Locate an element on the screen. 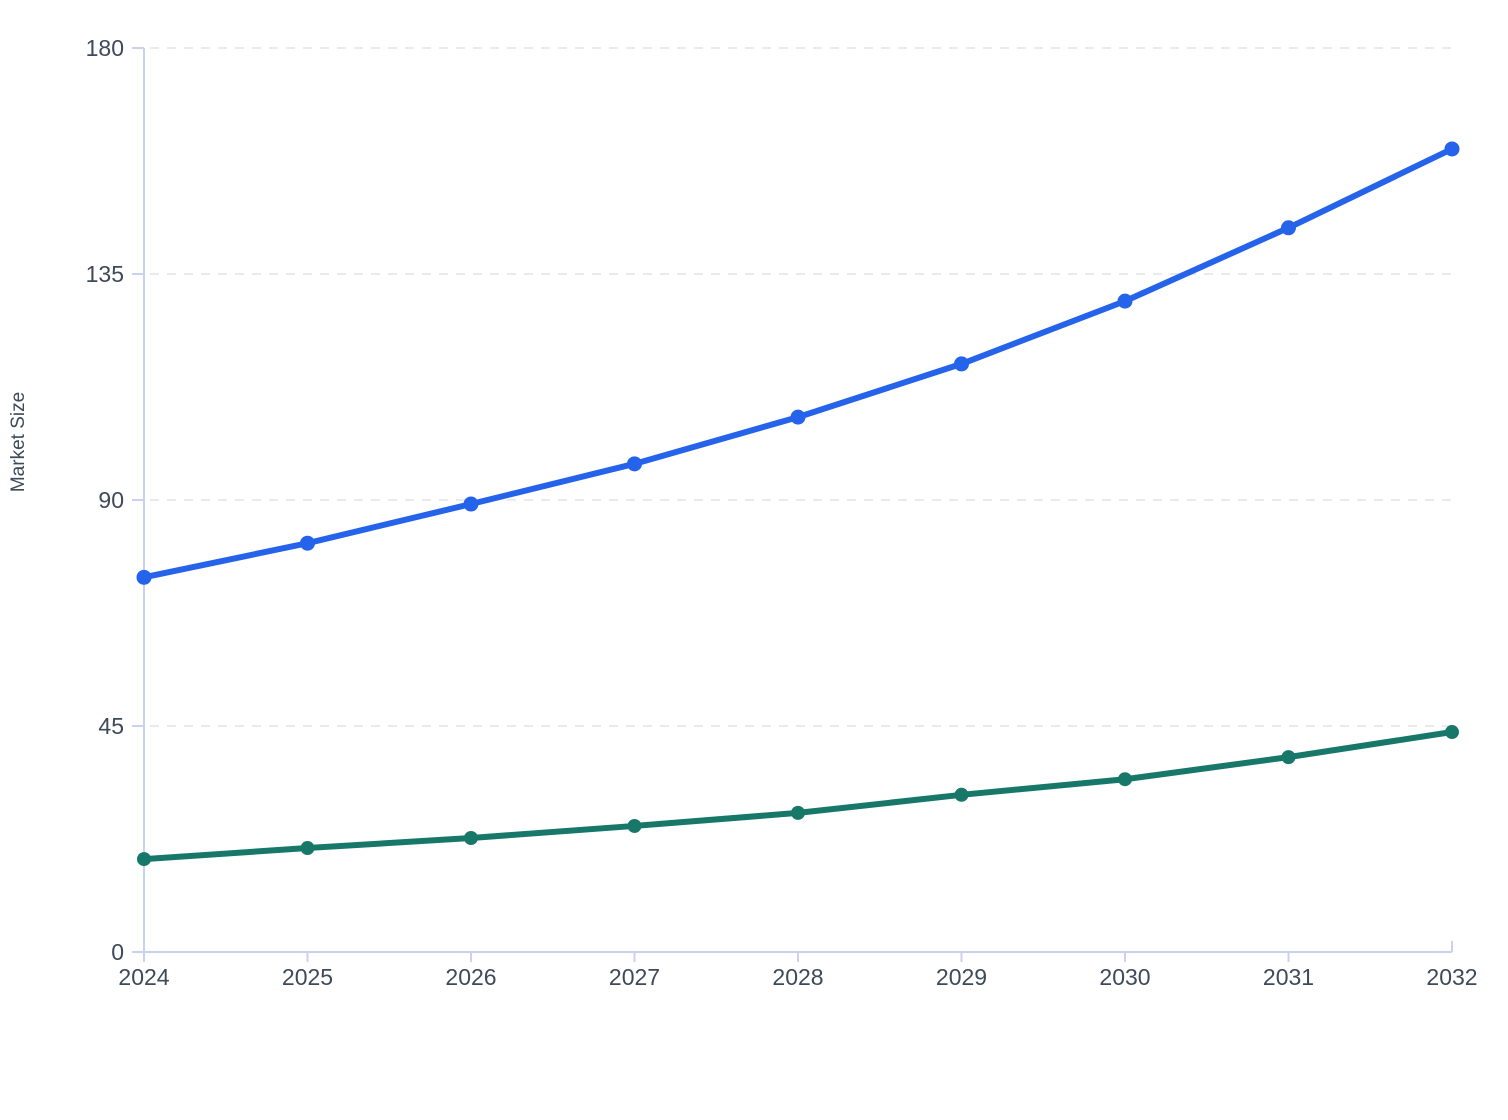 The height and width of the screenshot is (1120, 1508). x-axis-ticks: 2024 2025 2026 2027 2028 2029 2030 2031 2032 is located at coordinates (798, 971).